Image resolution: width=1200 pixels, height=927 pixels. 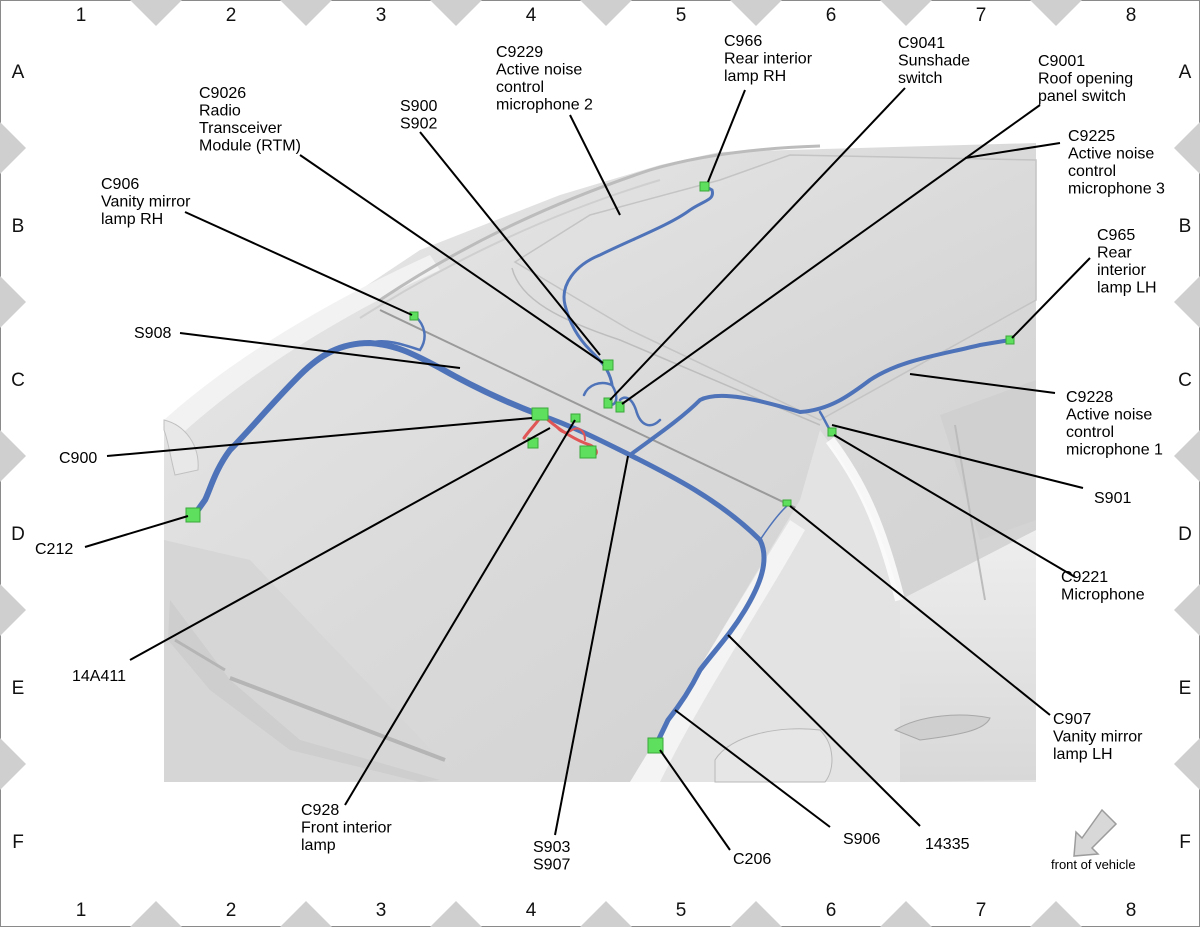 I want to click on leader-c906, so click(x=298, y=263).